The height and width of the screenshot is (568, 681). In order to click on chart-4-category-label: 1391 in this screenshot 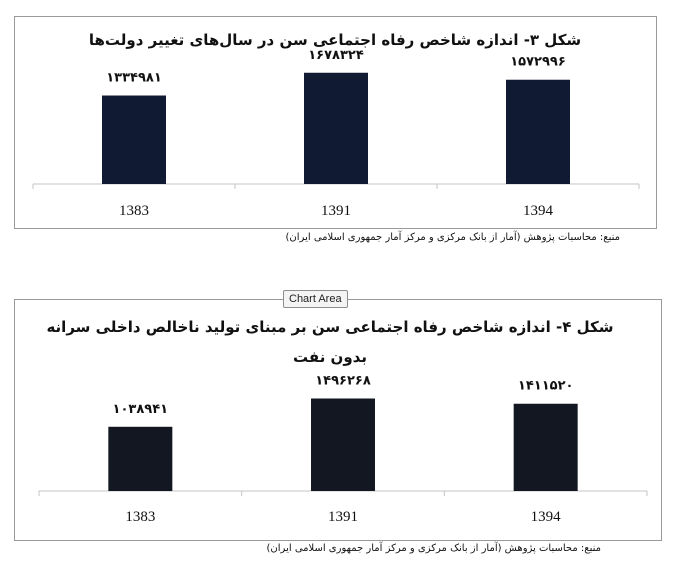, I will do `click(343, 517)`.